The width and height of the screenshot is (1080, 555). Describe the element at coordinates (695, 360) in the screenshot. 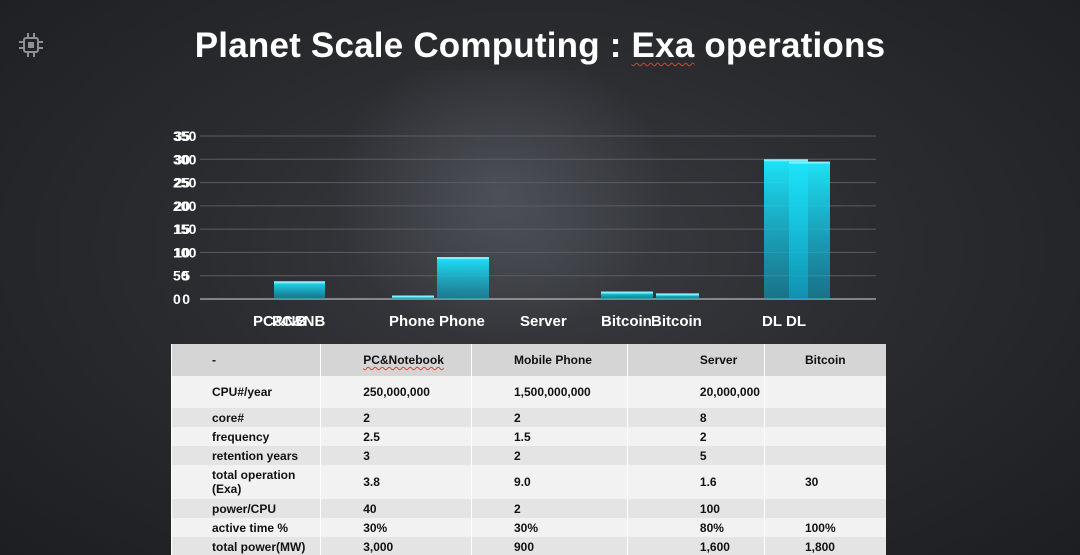

I see `table-header: Server` at that location.